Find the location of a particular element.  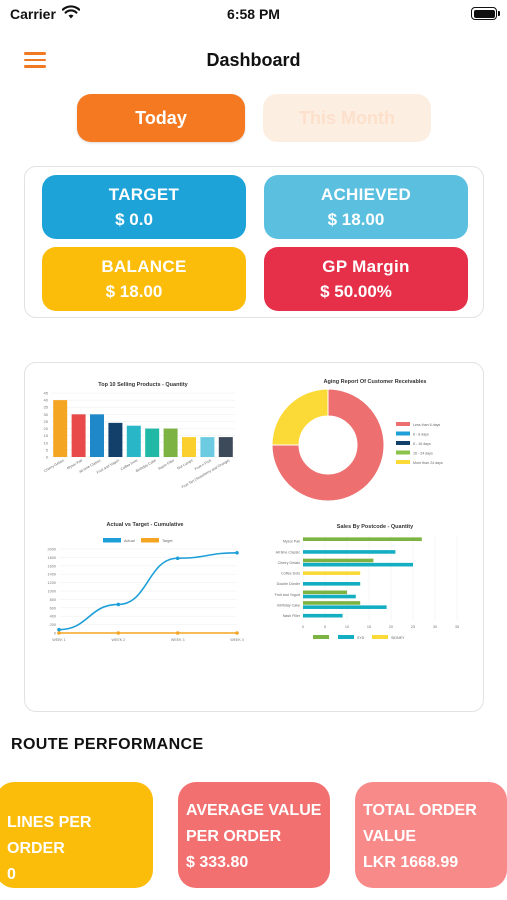

chart4-xtick: 5 is located at coordinates (325, 627).